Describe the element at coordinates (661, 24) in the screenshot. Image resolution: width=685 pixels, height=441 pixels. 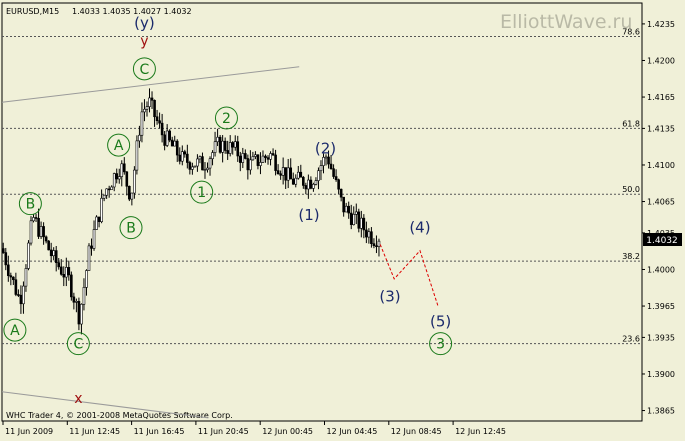
I see `y-tick-label: 1.4235` at that location.